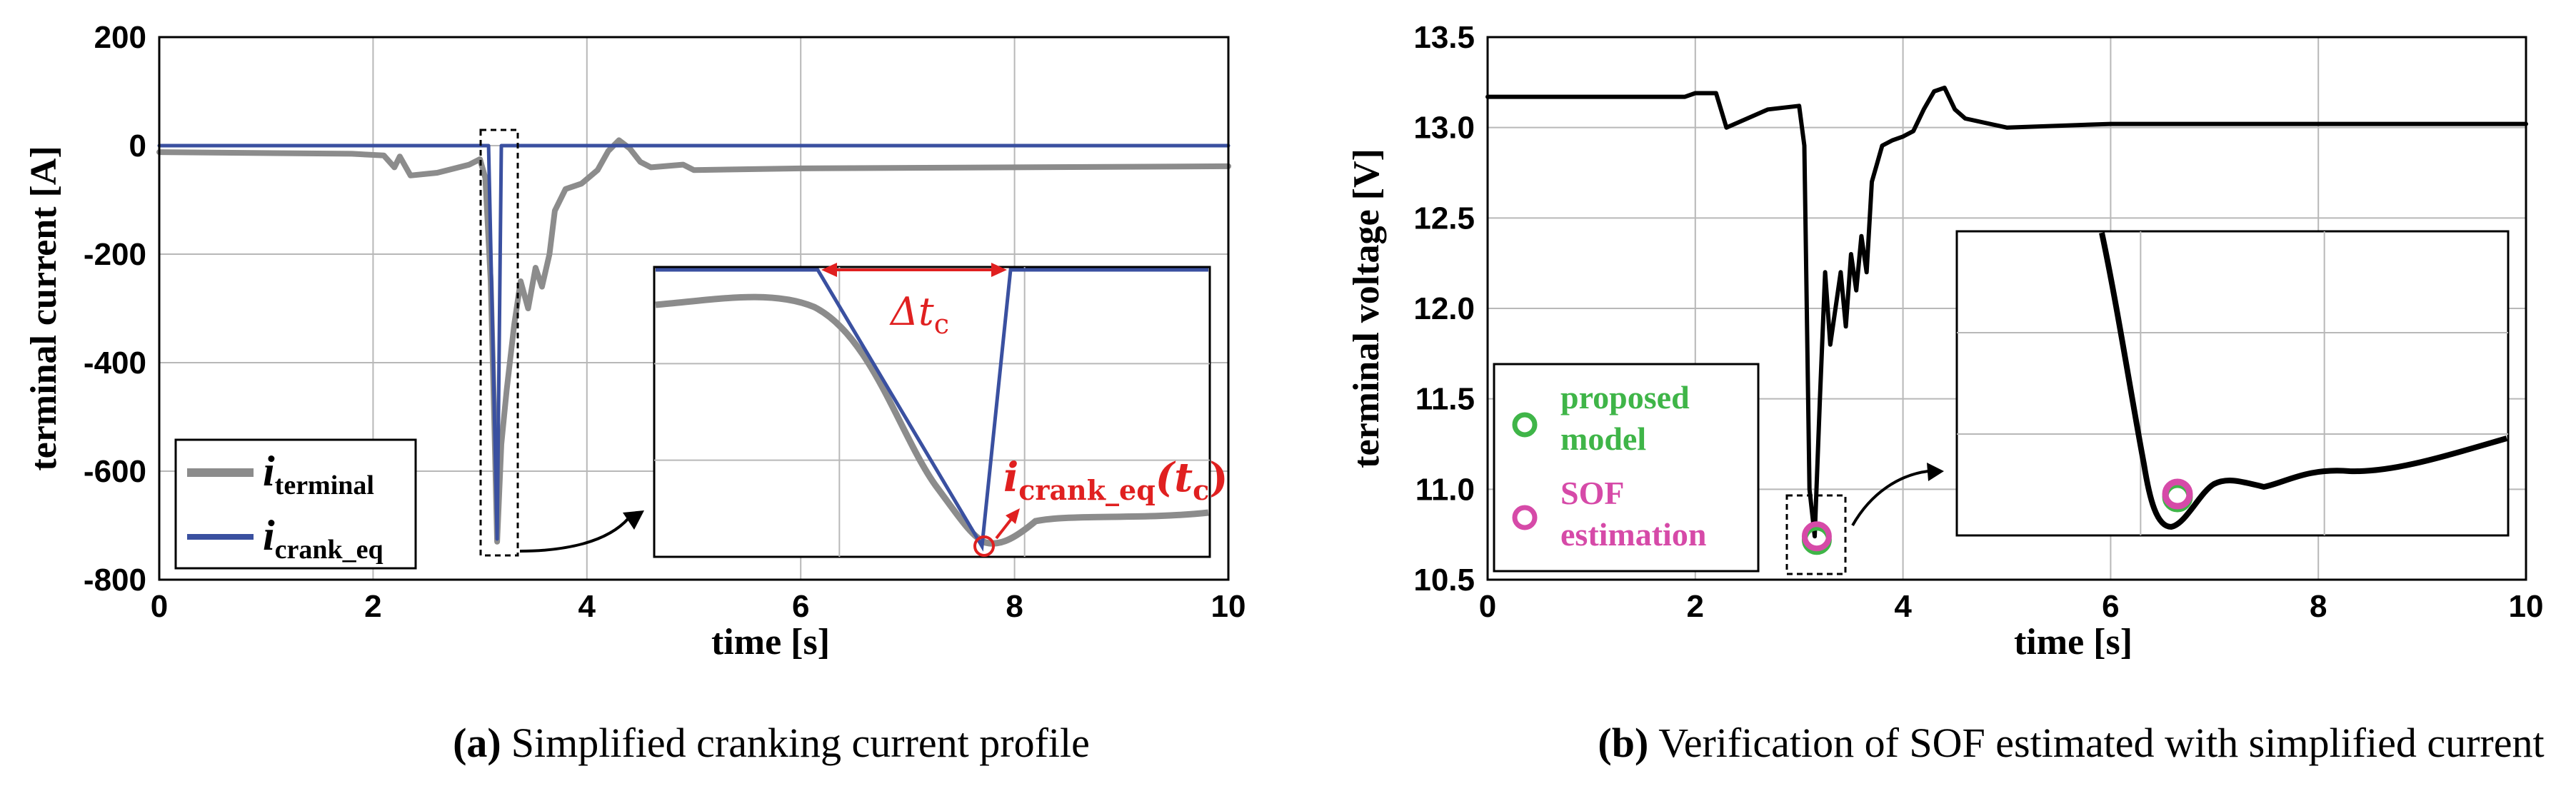 The image size is (2576, 796). I want to click on b-marker-sof, so click(1816, 536).